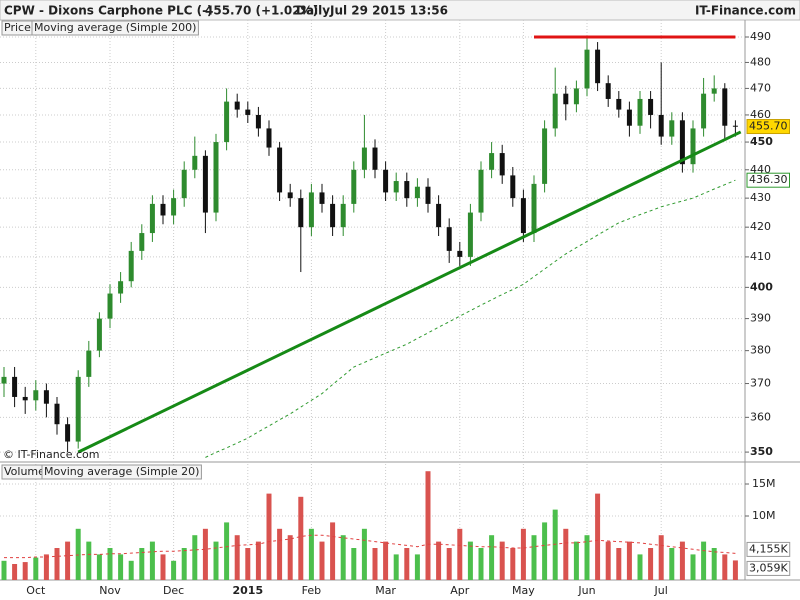 The width and height of the screenshot is (800, 600). I want to click on ma-label-box, so click(768, 180).